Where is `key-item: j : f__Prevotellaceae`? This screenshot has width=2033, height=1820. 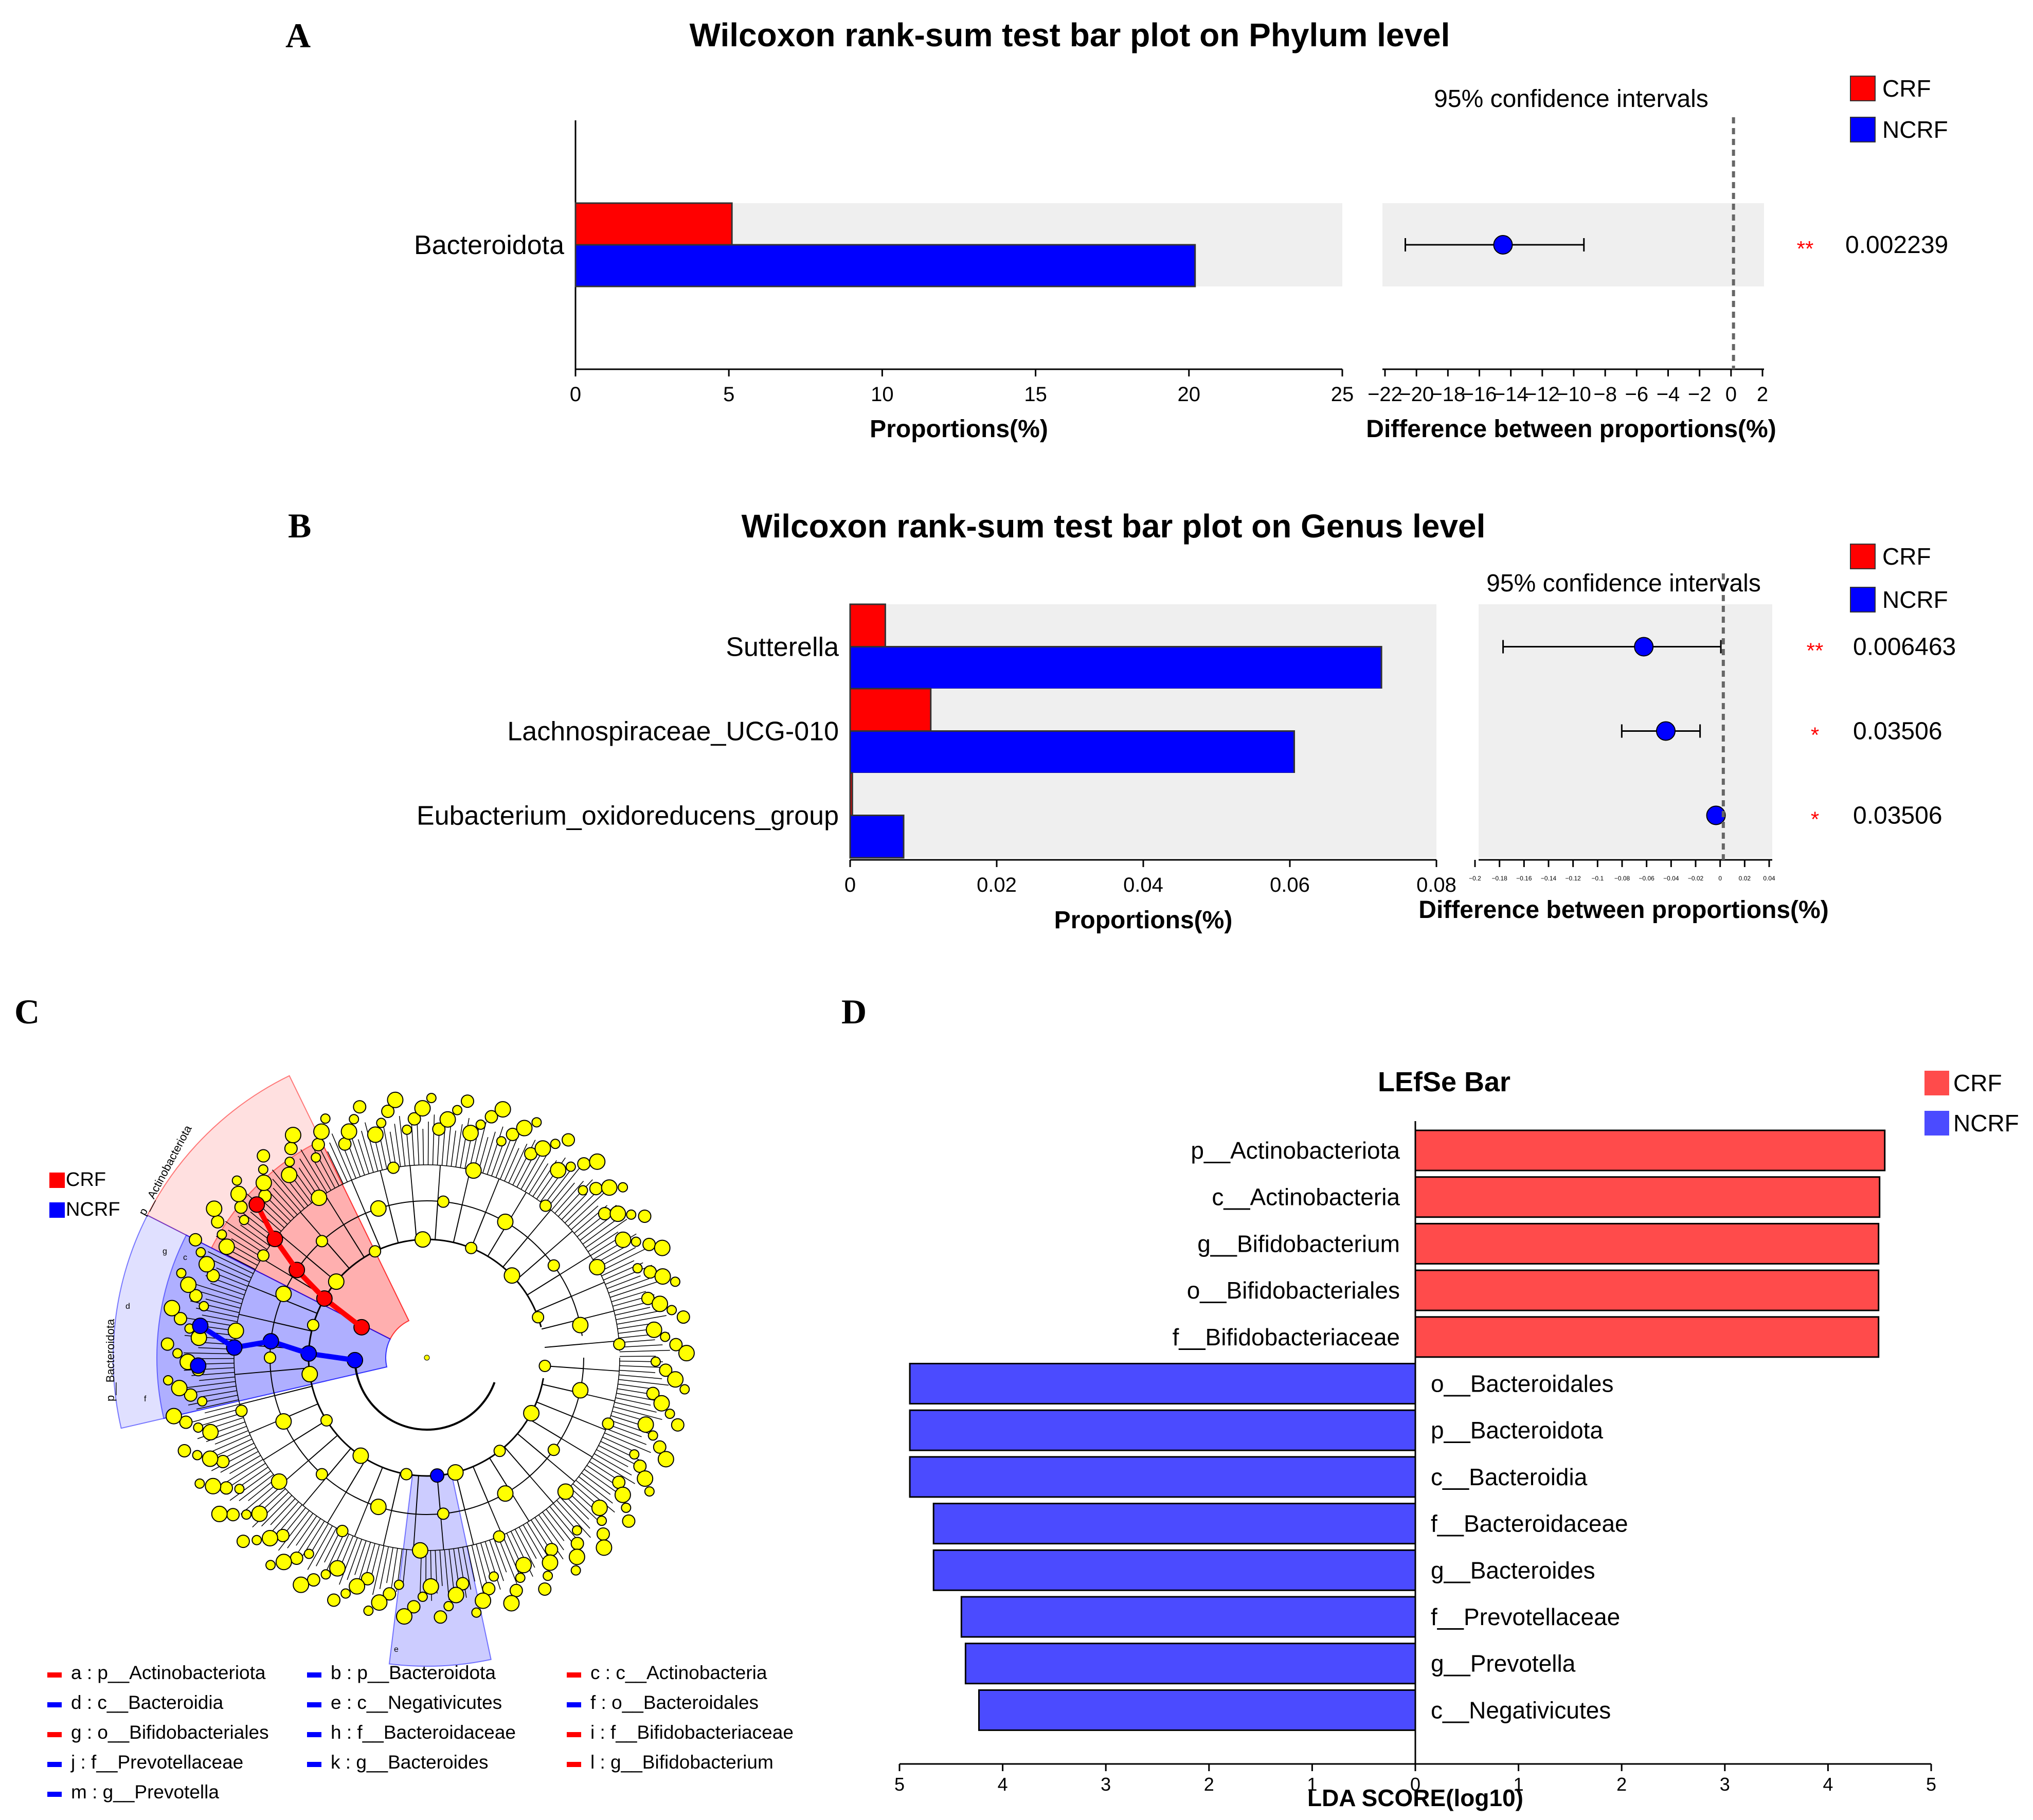
key-item: j : f__Prevotellaceae is located at coordinates (156, 1762).